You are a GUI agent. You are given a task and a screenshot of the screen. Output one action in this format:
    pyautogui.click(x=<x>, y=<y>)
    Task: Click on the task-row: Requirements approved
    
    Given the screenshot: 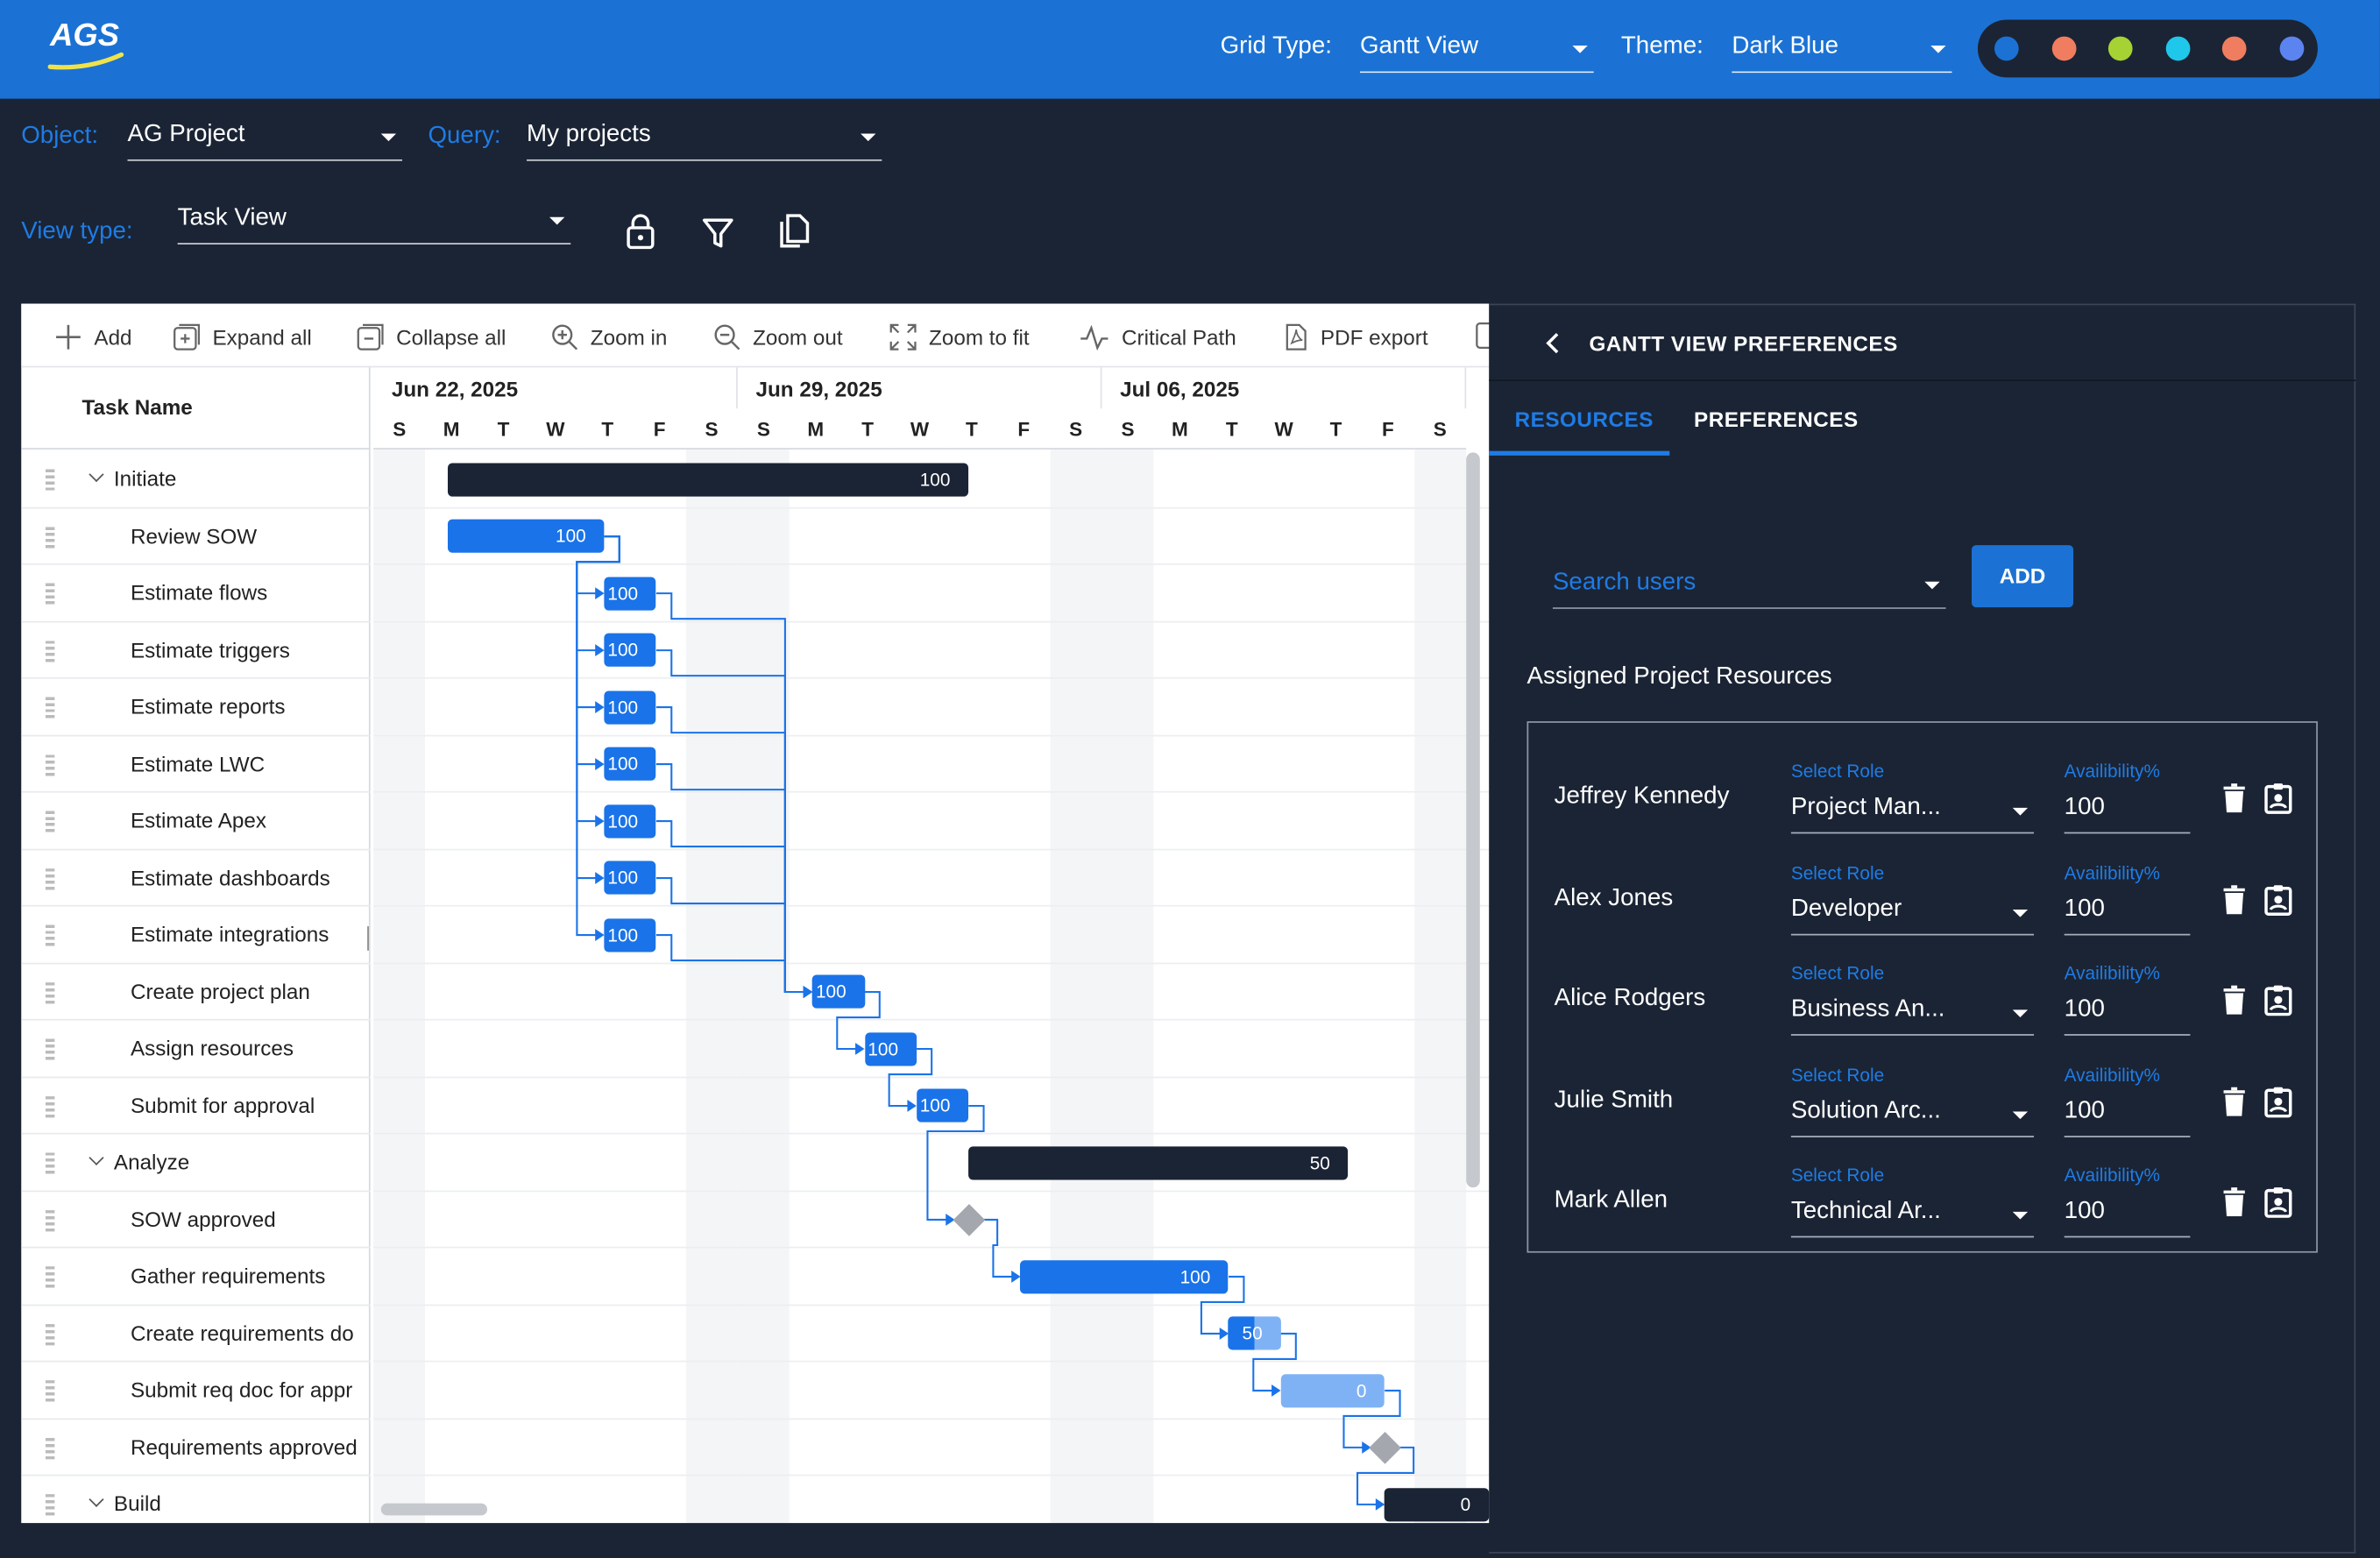 What is the action you would take?
    pyautogui.click(x=196, y=1448)
    